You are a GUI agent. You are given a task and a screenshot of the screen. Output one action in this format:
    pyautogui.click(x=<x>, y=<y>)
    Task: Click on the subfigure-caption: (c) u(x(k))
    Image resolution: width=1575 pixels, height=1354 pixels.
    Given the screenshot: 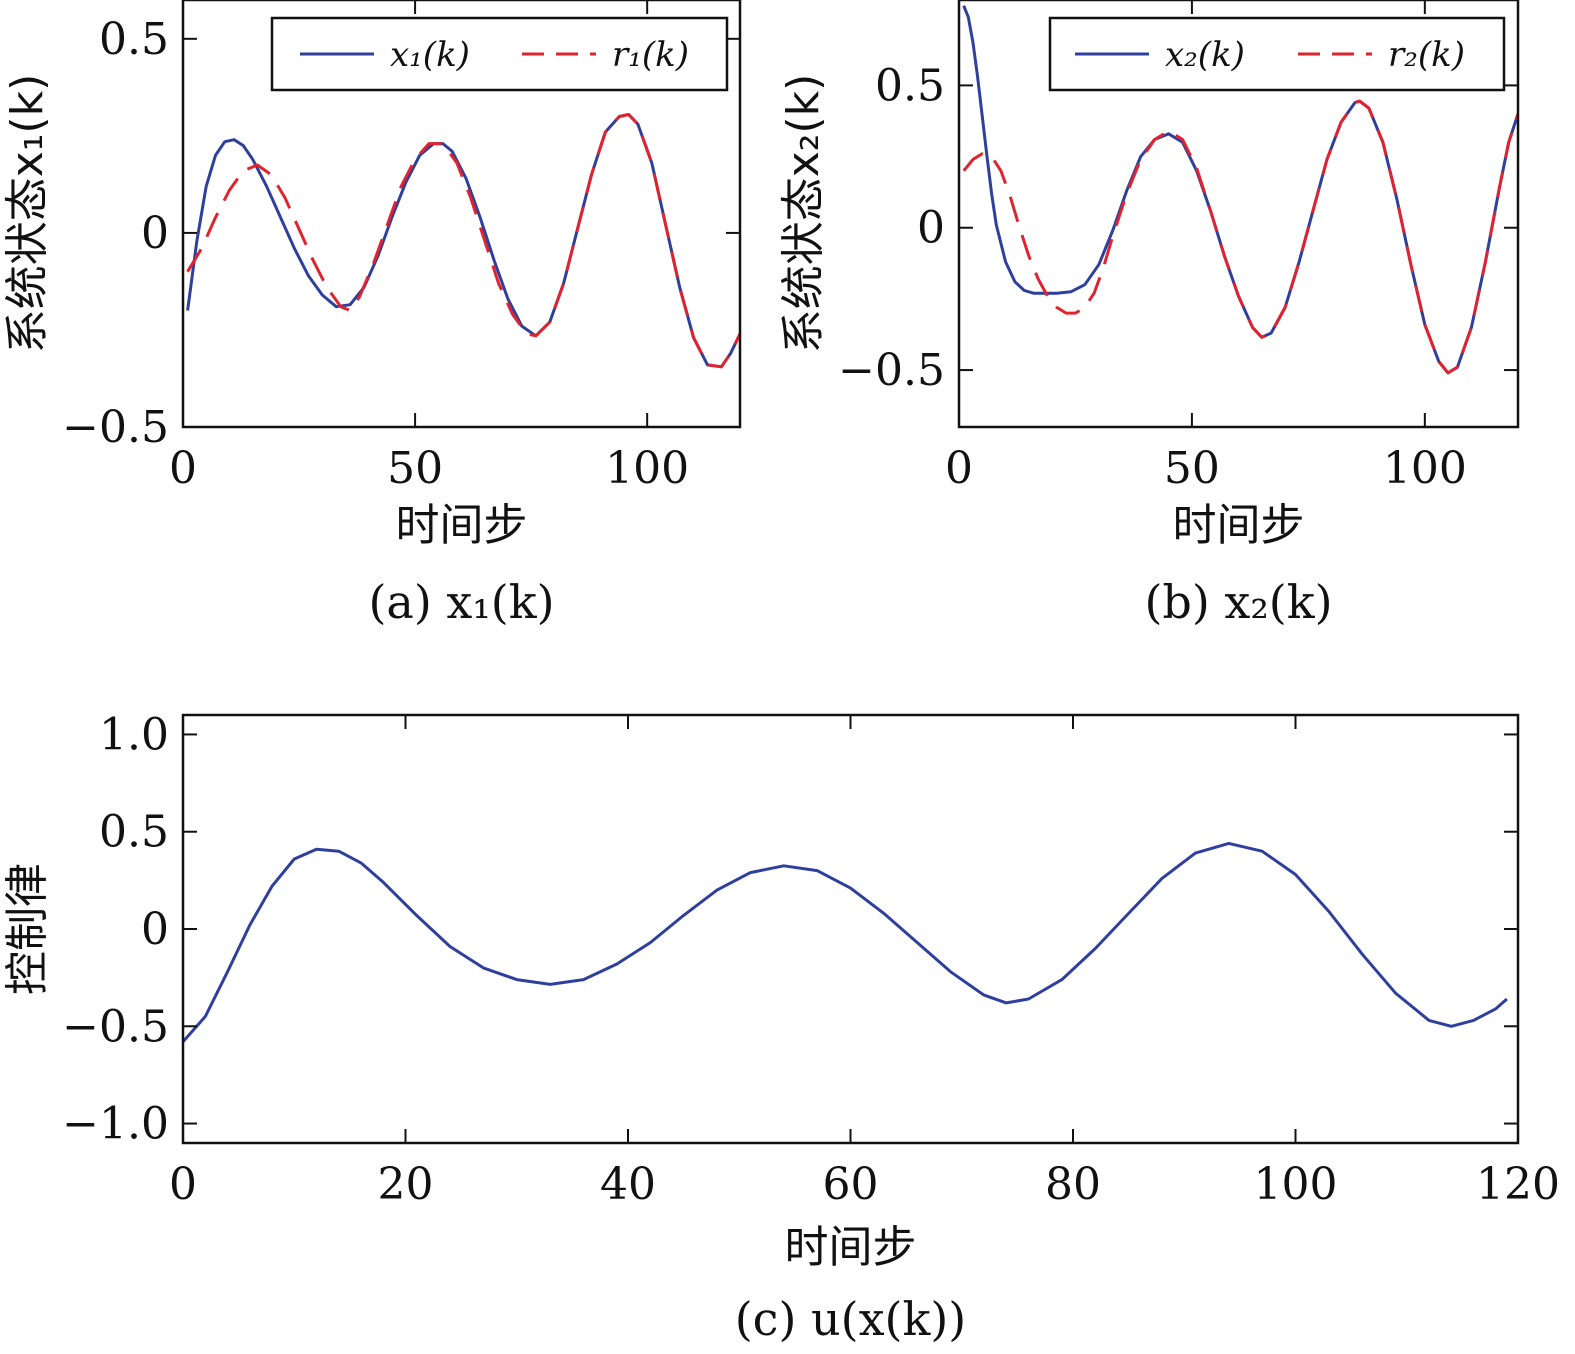 What is the action you would take?
    pyautogui.click(x=851, y=1319)
    